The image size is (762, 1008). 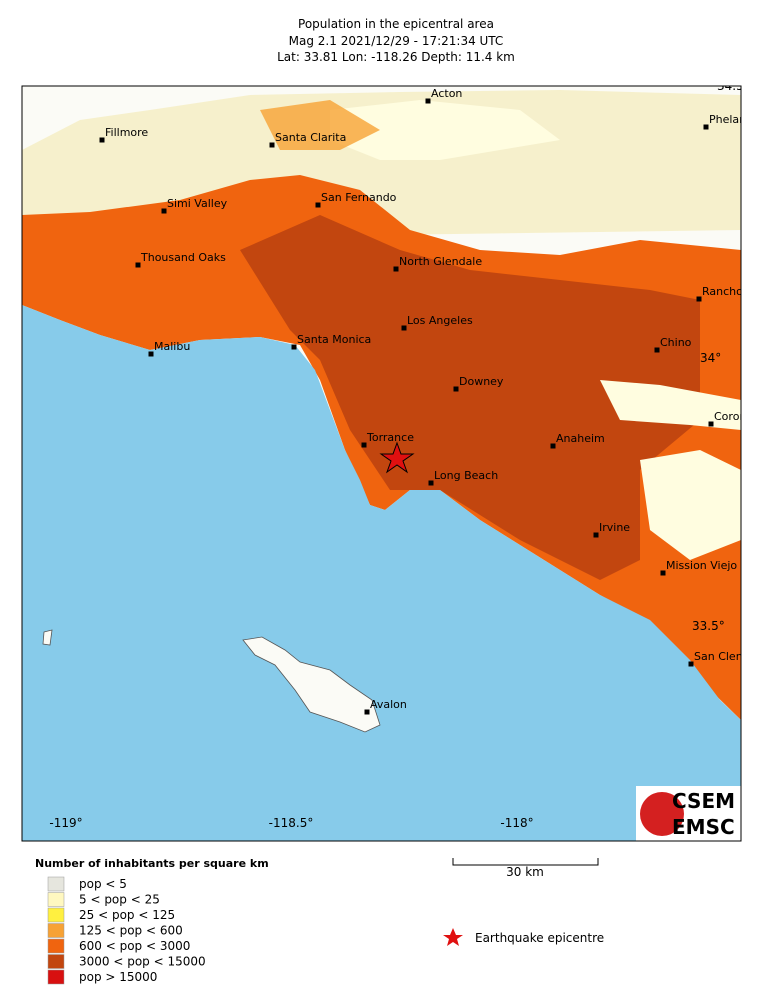 I want to click on city-label: Mission Viejo, so click(x=701, y=565).